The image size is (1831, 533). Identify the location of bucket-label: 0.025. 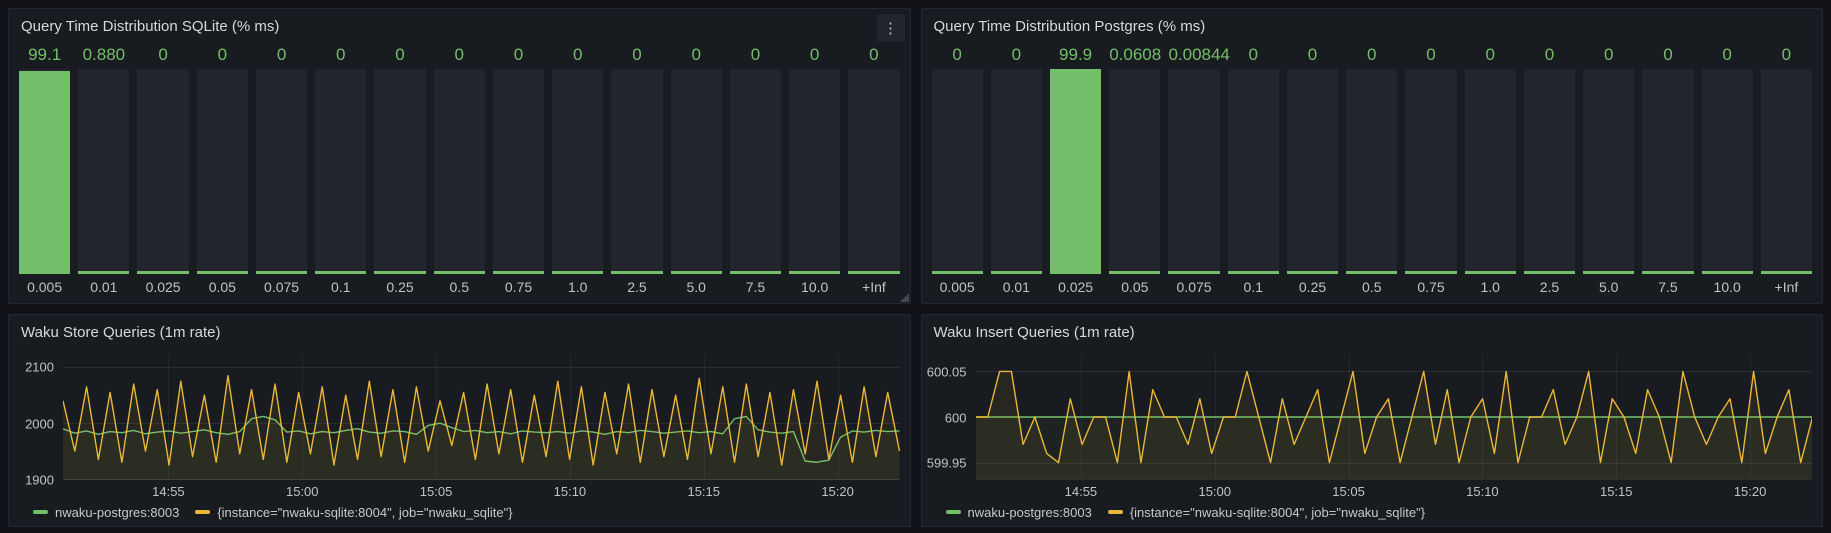
(1076, 287).